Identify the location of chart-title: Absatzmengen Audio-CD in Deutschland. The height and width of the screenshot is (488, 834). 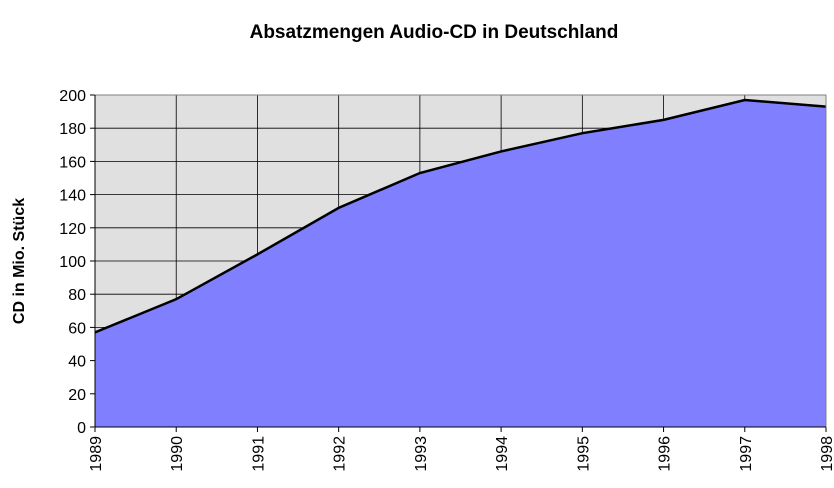
(434, 32).